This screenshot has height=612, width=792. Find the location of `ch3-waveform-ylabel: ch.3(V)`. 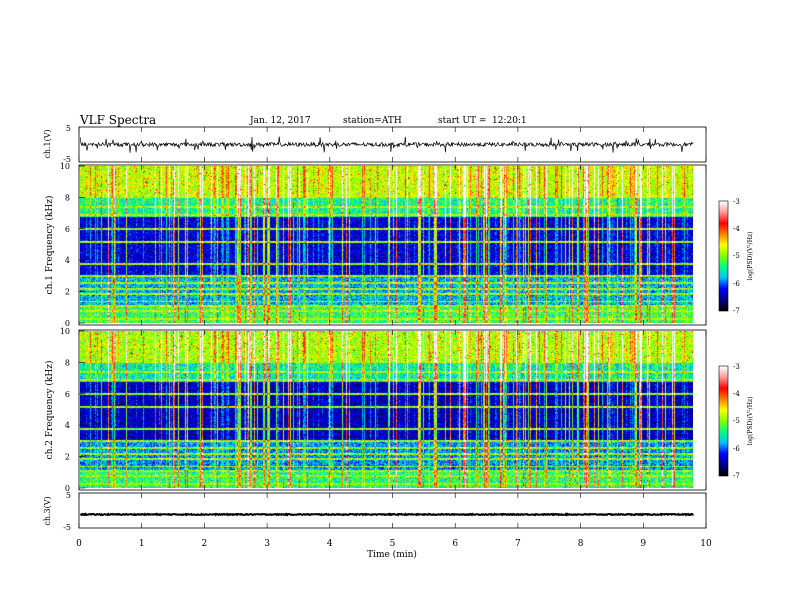

ch3-waveform-ylabel: ch.3(V) is located at coordinates (47, 510).